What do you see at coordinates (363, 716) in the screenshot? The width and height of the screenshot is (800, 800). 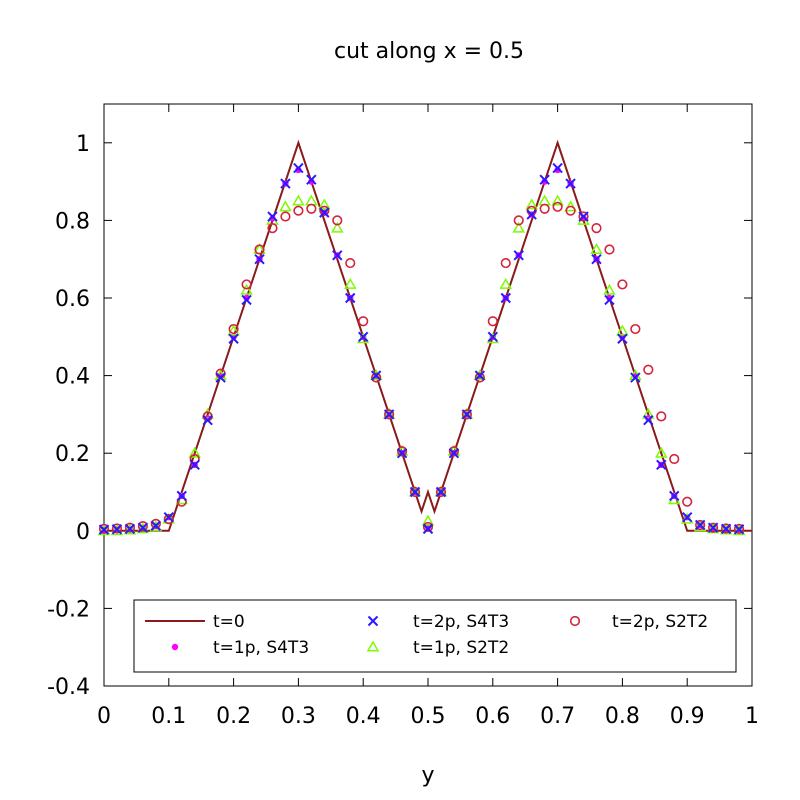 I see `x-tick-label: 0.4` at bounding box center [363, 716].